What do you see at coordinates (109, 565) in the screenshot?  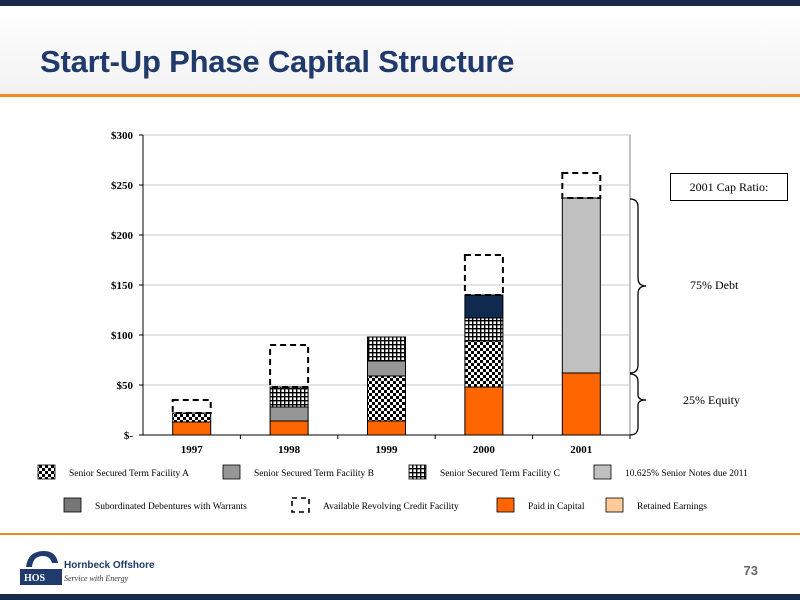 I see `logo-name: Hornbeck Offshore` at bounding box center [109, 565].